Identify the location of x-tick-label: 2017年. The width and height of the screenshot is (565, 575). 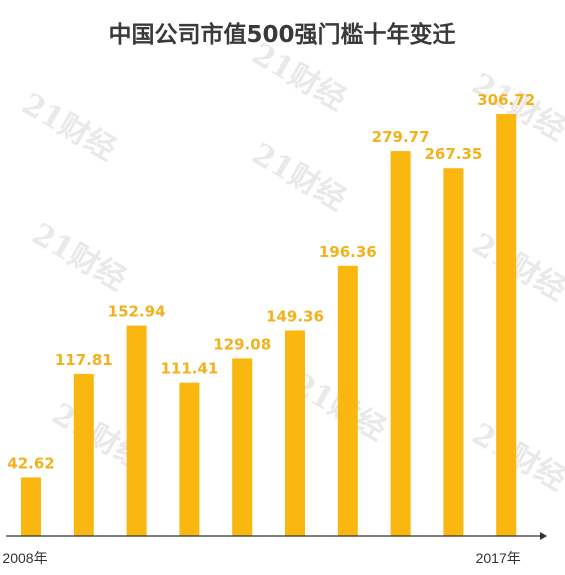
(498, 558).